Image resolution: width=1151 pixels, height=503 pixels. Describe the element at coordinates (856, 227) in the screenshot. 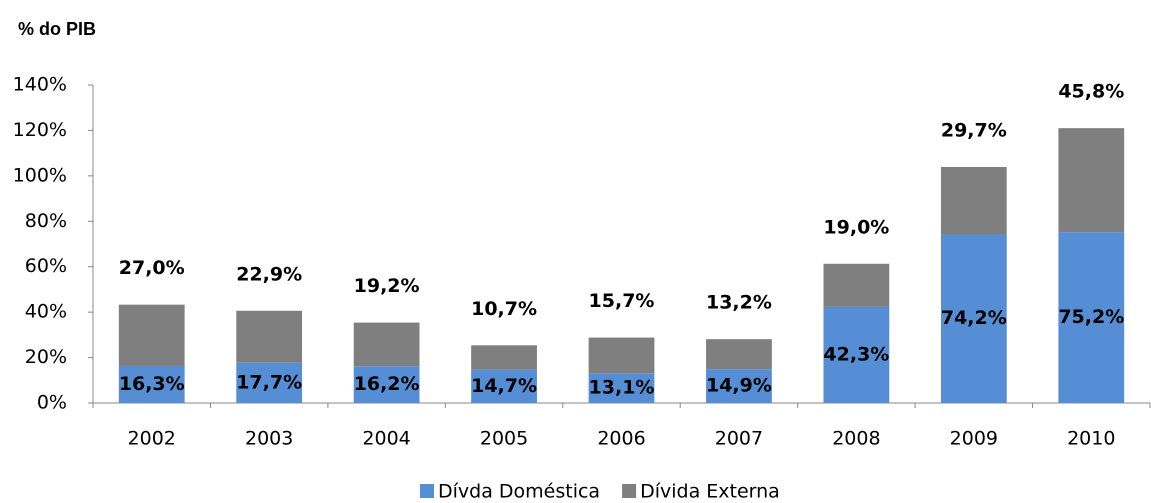

I see `data-label: 19,0%` at that location.